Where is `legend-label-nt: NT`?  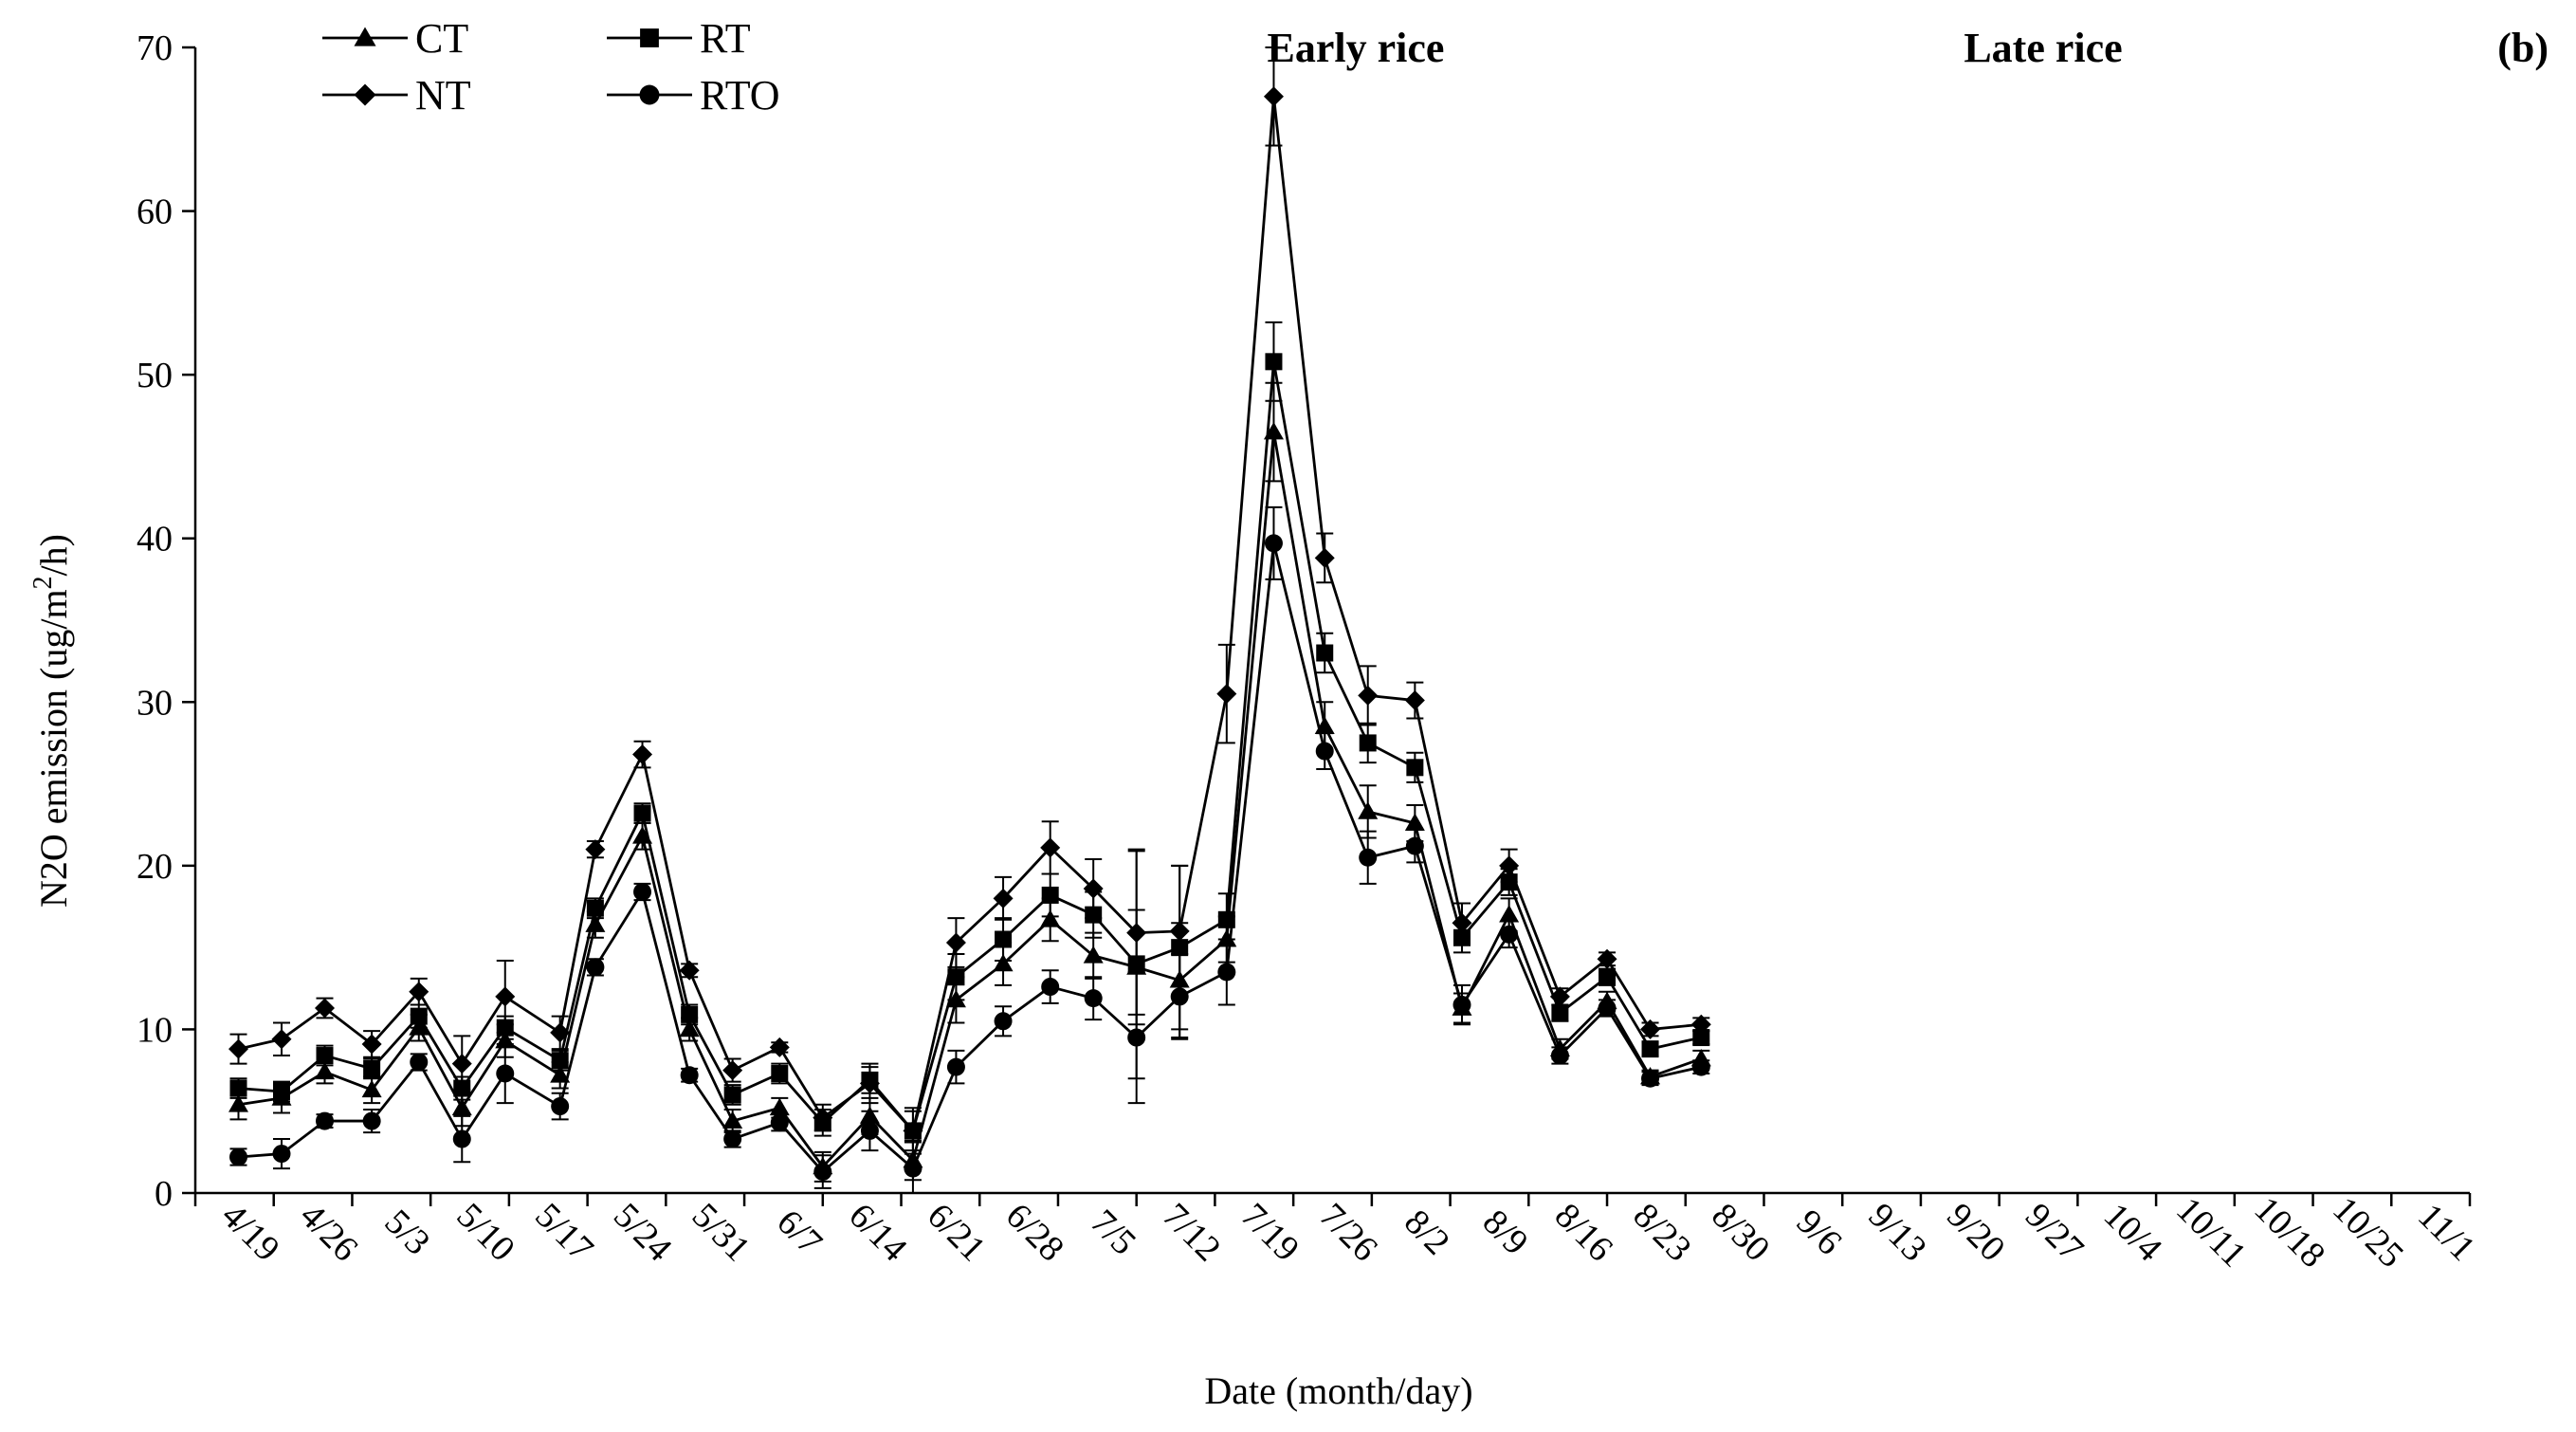
legend-label-nt: NT is located at coordinates (443, 95).